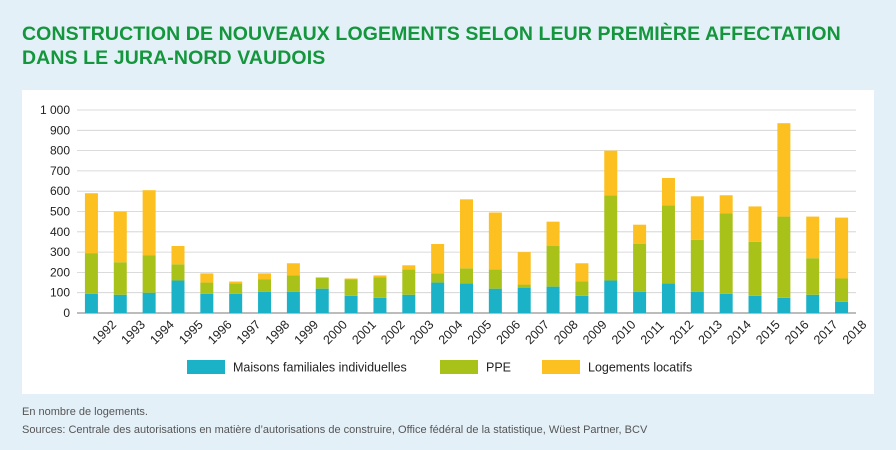 The image size is (896, 450). Describe the element at coordinates (364, 333) in the screenshot. I see `x-tick-label: 2001` at that location.